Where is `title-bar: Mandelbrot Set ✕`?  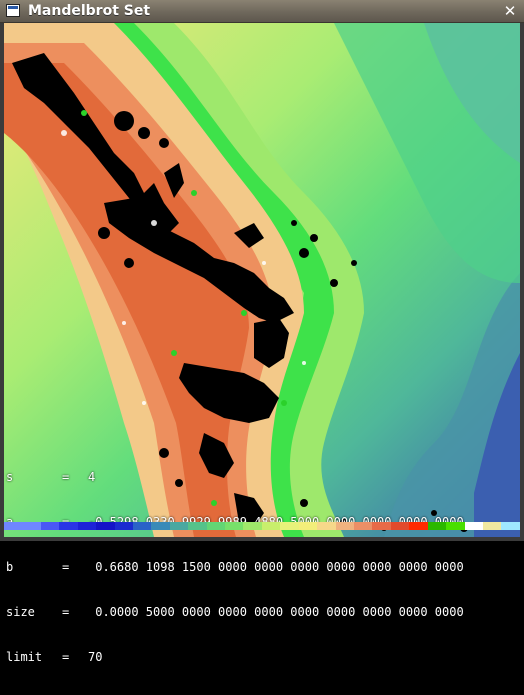
title-bar: Mandelbrot Set ✕ is located at coordinates (262, 11).